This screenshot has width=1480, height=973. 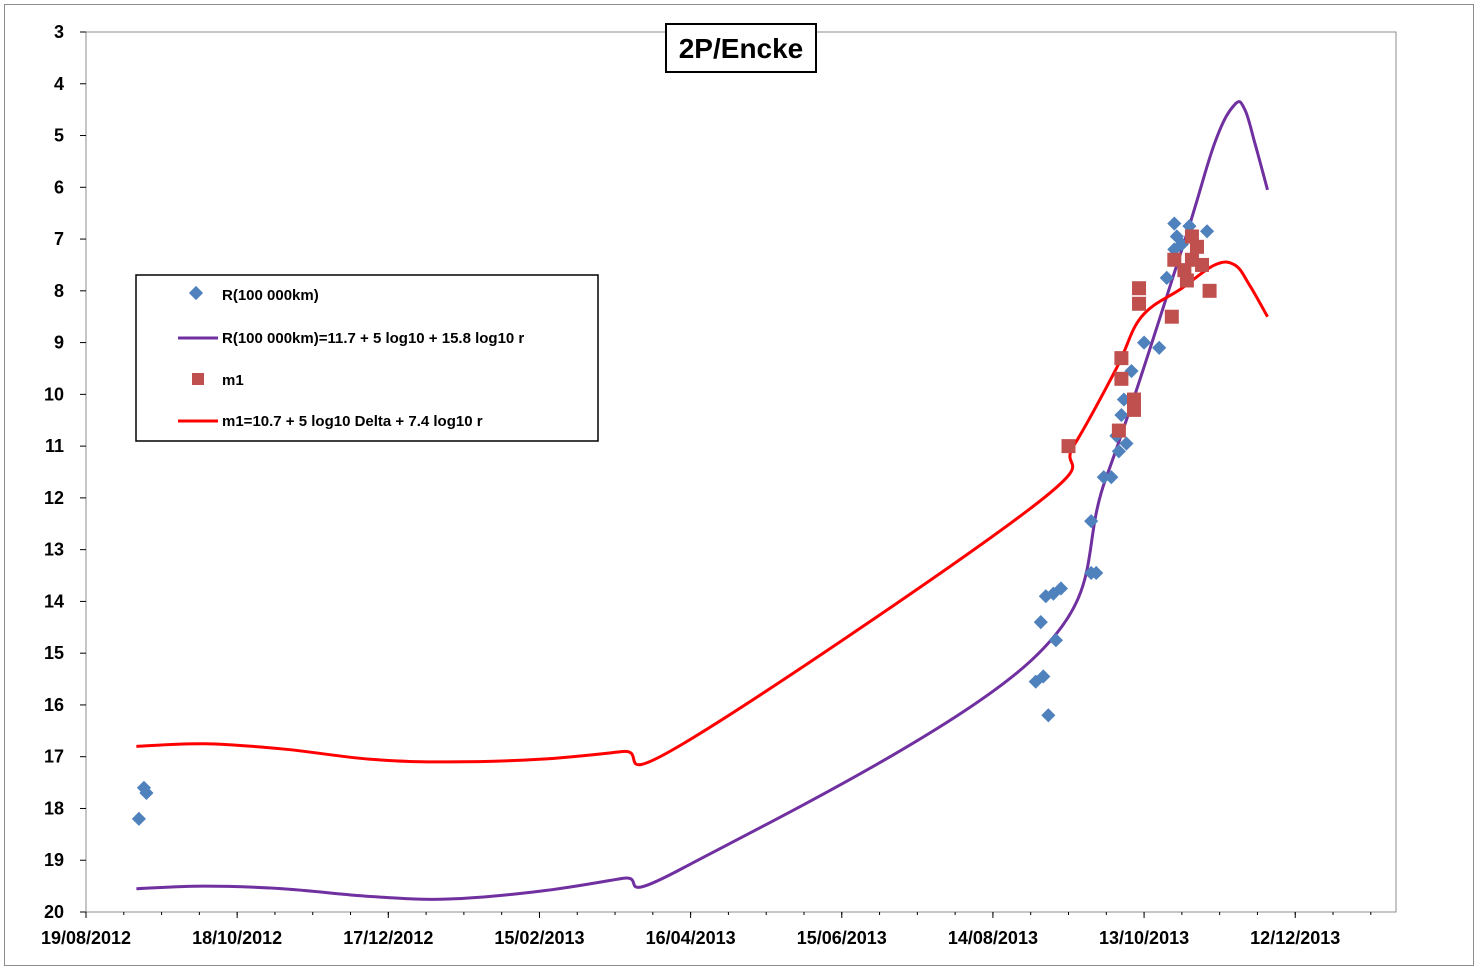 I want to click on legend-marker-diamond, so click(x=196, y=293).